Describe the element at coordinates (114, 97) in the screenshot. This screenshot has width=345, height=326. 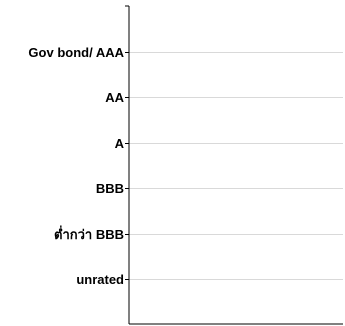
I see `category-label: AA` at that location.